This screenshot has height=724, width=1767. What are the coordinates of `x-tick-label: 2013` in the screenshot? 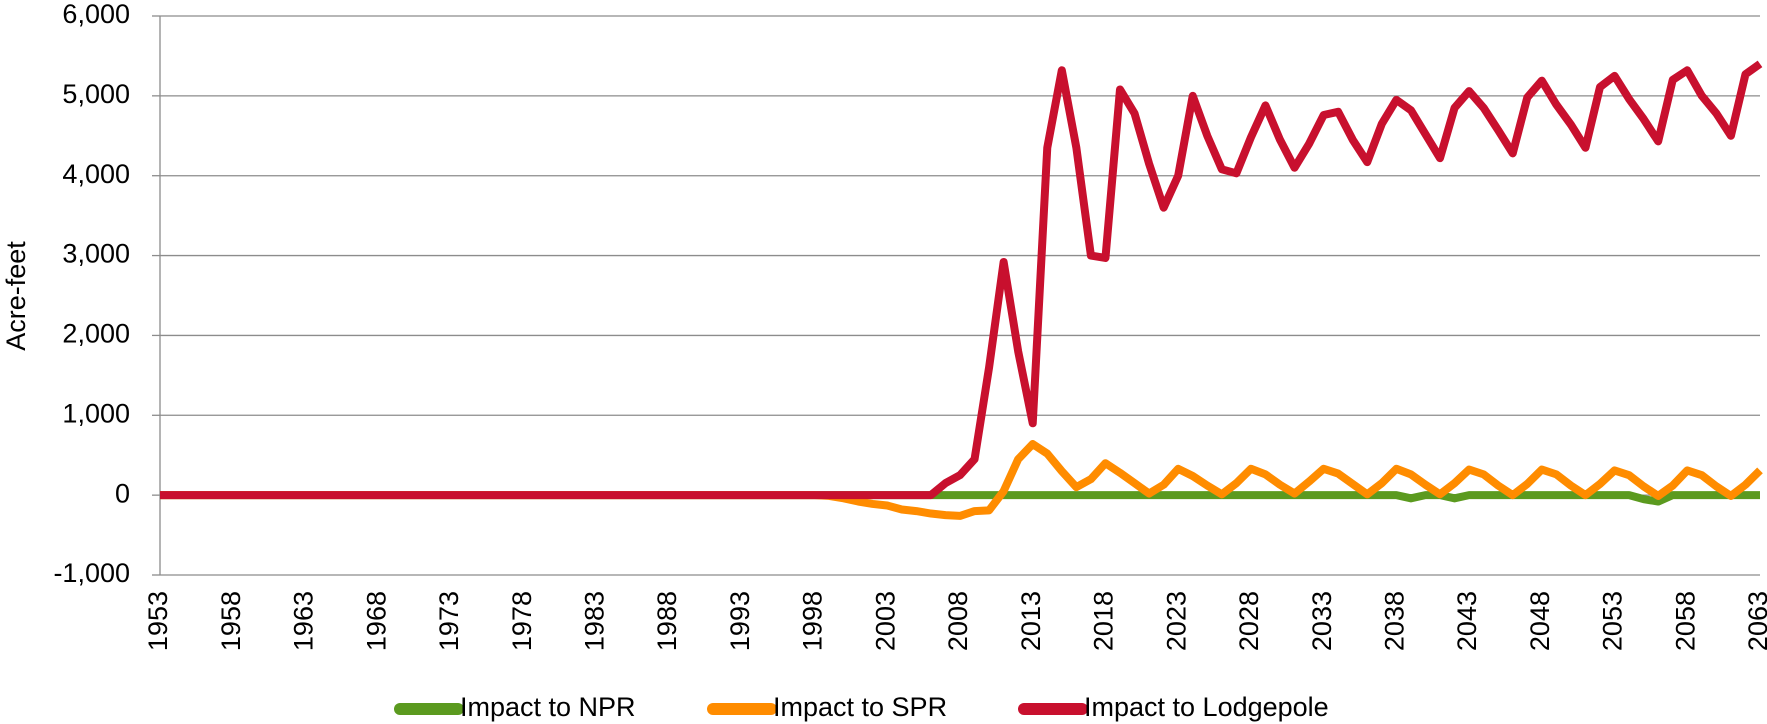 It's located at (1031, 621).